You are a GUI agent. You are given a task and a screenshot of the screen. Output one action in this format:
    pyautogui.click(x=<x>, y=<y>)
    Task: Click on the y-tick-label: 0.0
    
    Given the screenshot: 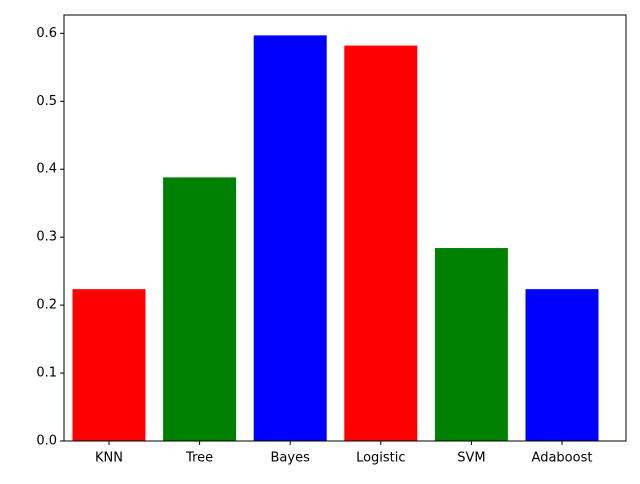 What is the action you would take?
    pyautogui.click(x=46, y=441)
    